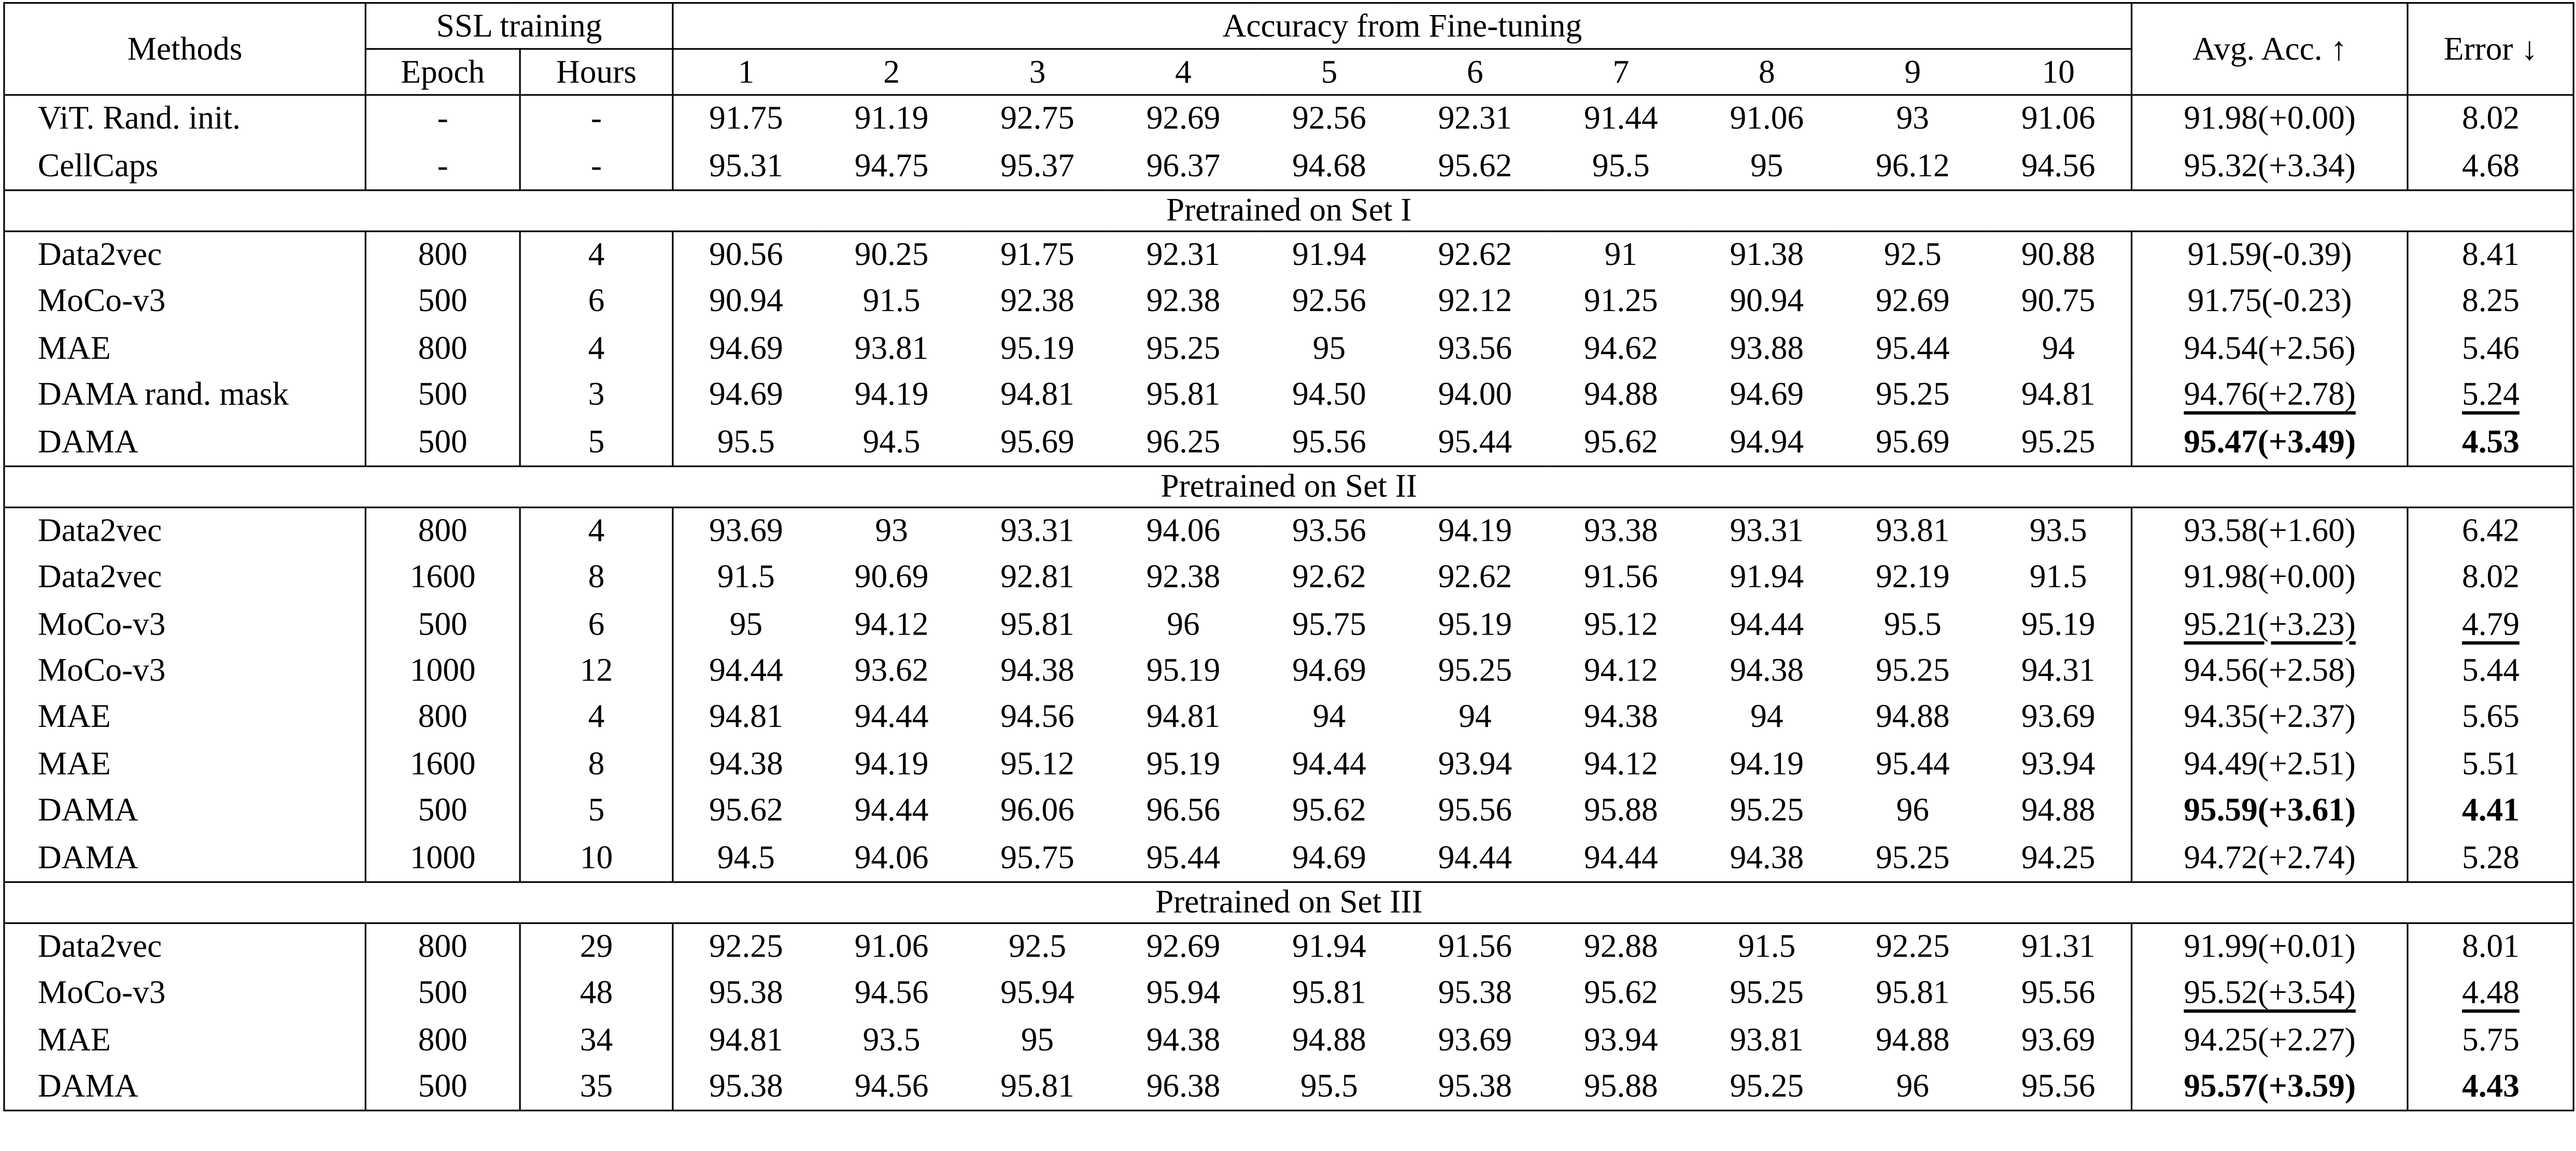 This screenshot has height=1151, width=2576. What do you see at coordinates (1037, 717) in the screenshot?
I see `value-cell: 94.56` at bounding box center [1037, 717].